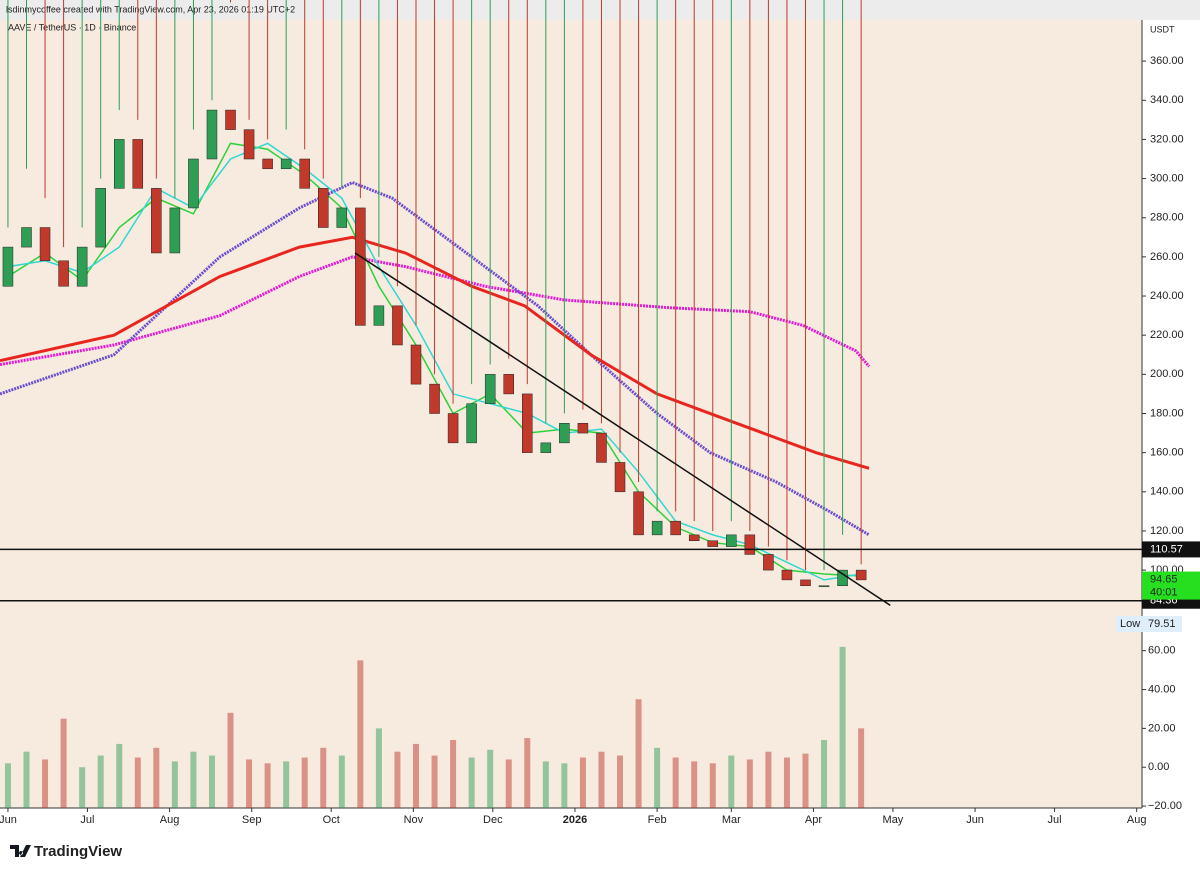 This screenshot has height=871, width=1200. What do you see at coordinates (1167, 257) in the screenshot?
I see `y-tick-label: 260.00` at bounding box center [1167, 257].